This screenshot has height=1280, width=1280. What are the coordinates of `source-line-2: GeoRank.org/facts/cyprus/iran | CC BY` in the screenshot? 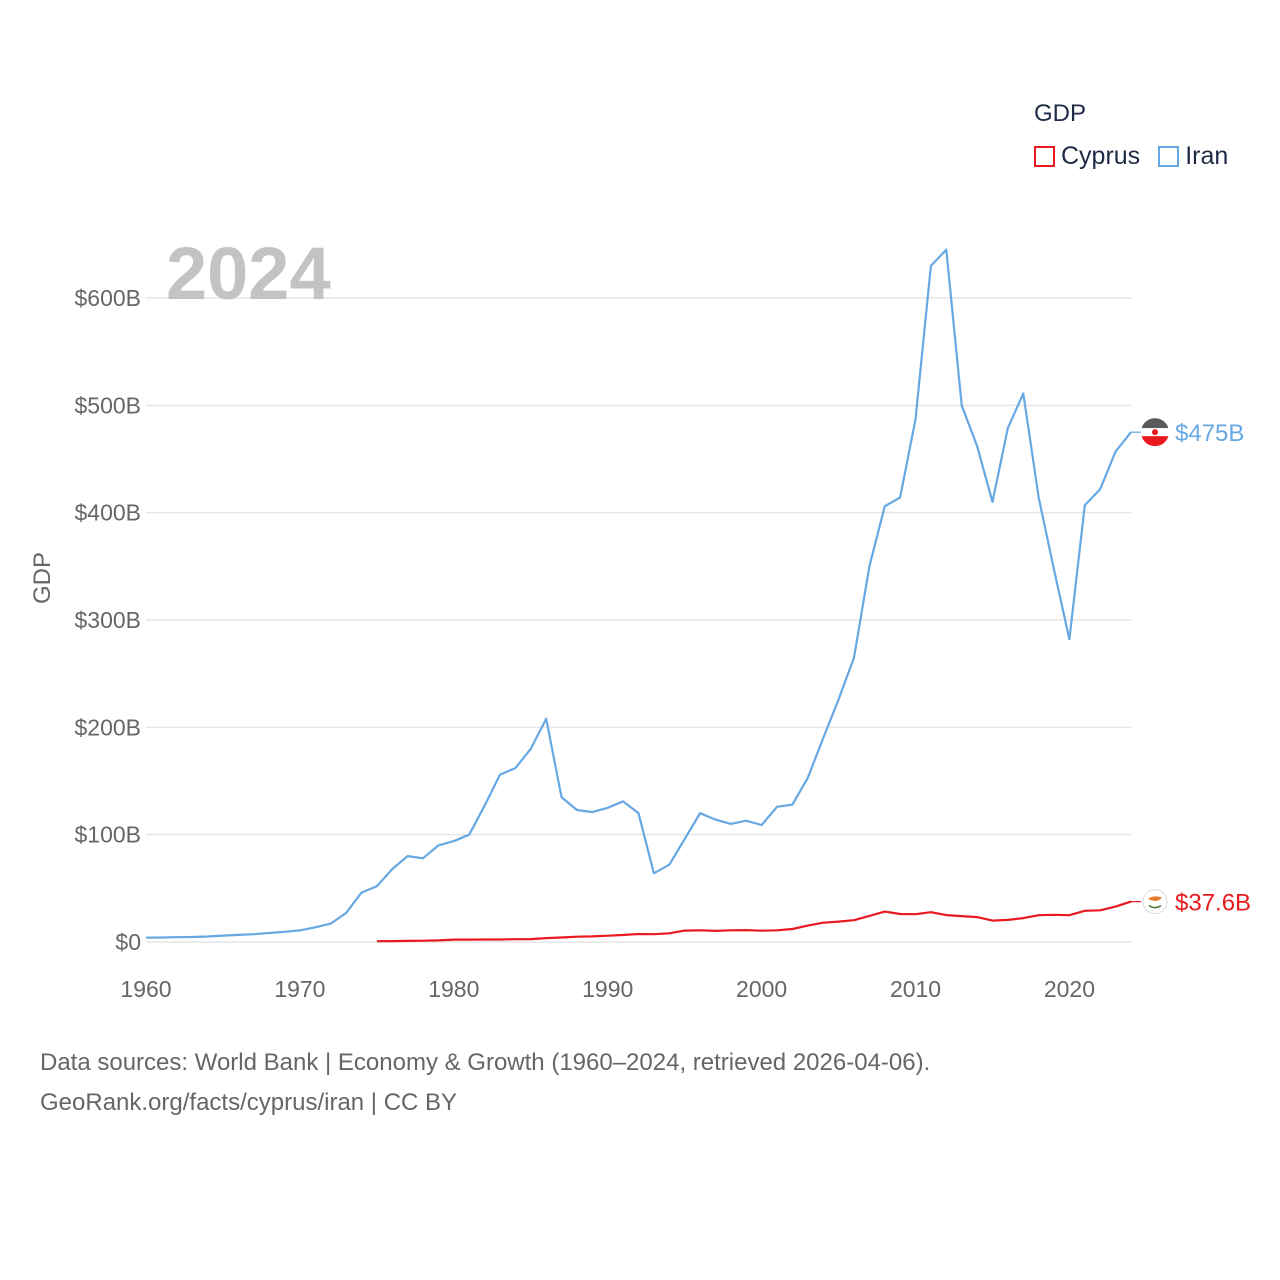 It's located at (249, 1102).